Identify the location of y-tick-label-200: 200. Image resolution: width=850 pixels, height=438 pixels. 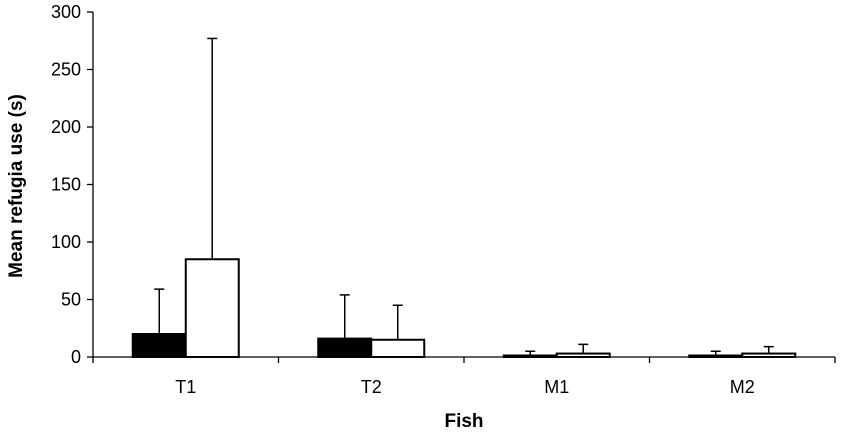
(66, 127).